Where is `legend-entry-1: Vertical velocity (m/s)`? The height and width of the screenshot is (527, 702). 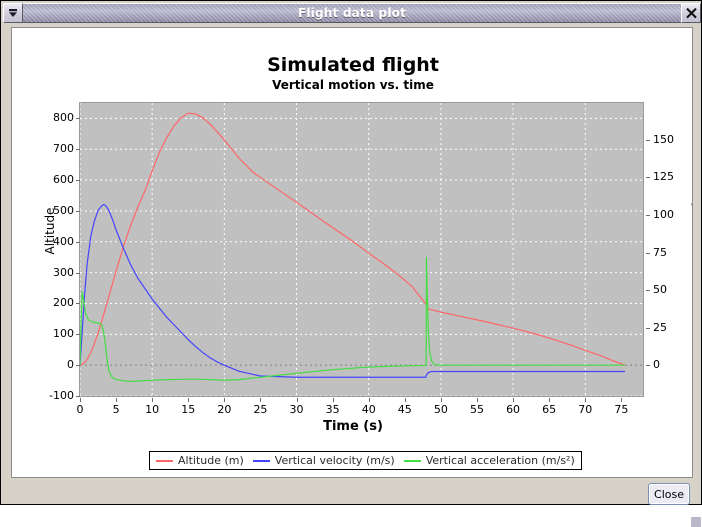 legend-entry-1: Vertical velocity (m/s) is located at coordinates (323, 460).